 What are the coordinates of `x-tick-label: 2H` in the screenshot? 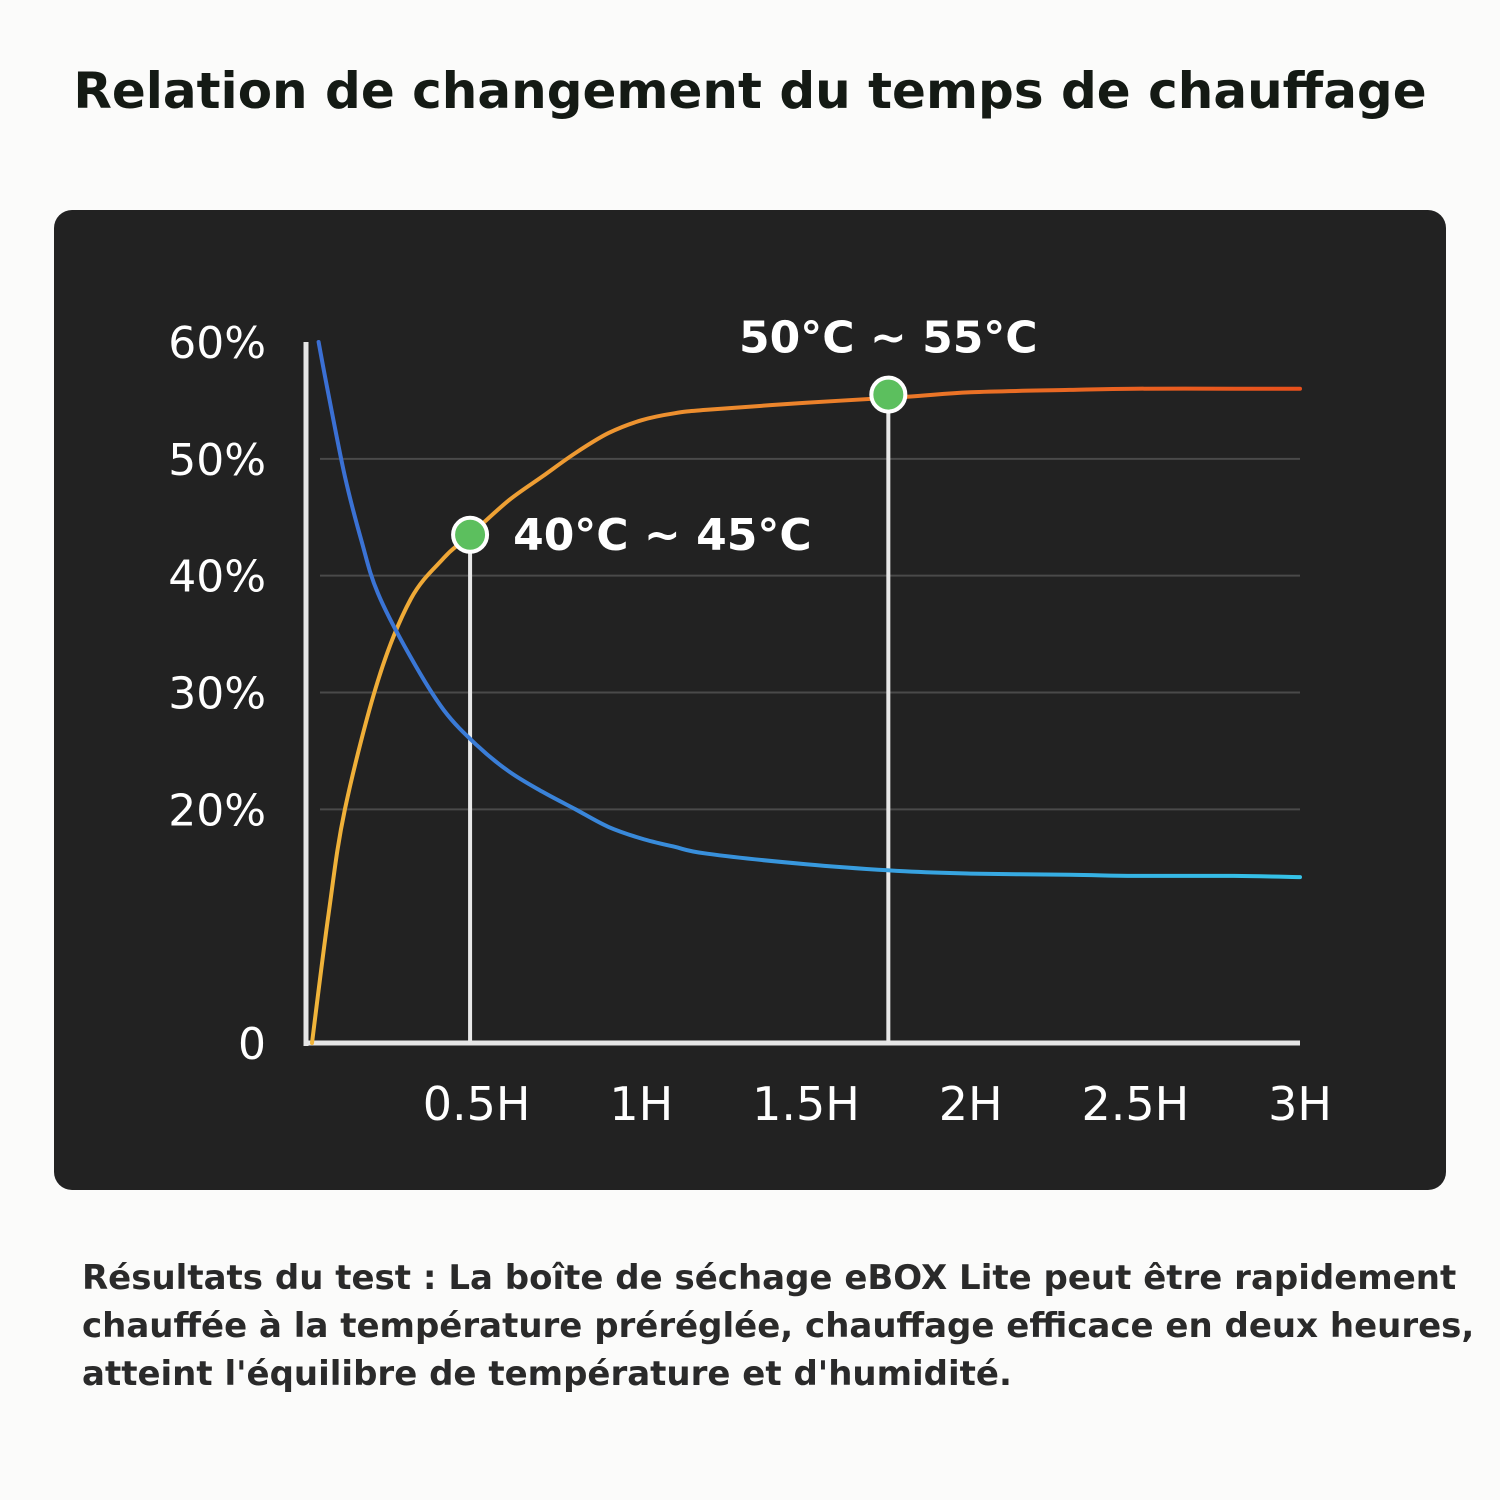 It's located at (971, 1104).